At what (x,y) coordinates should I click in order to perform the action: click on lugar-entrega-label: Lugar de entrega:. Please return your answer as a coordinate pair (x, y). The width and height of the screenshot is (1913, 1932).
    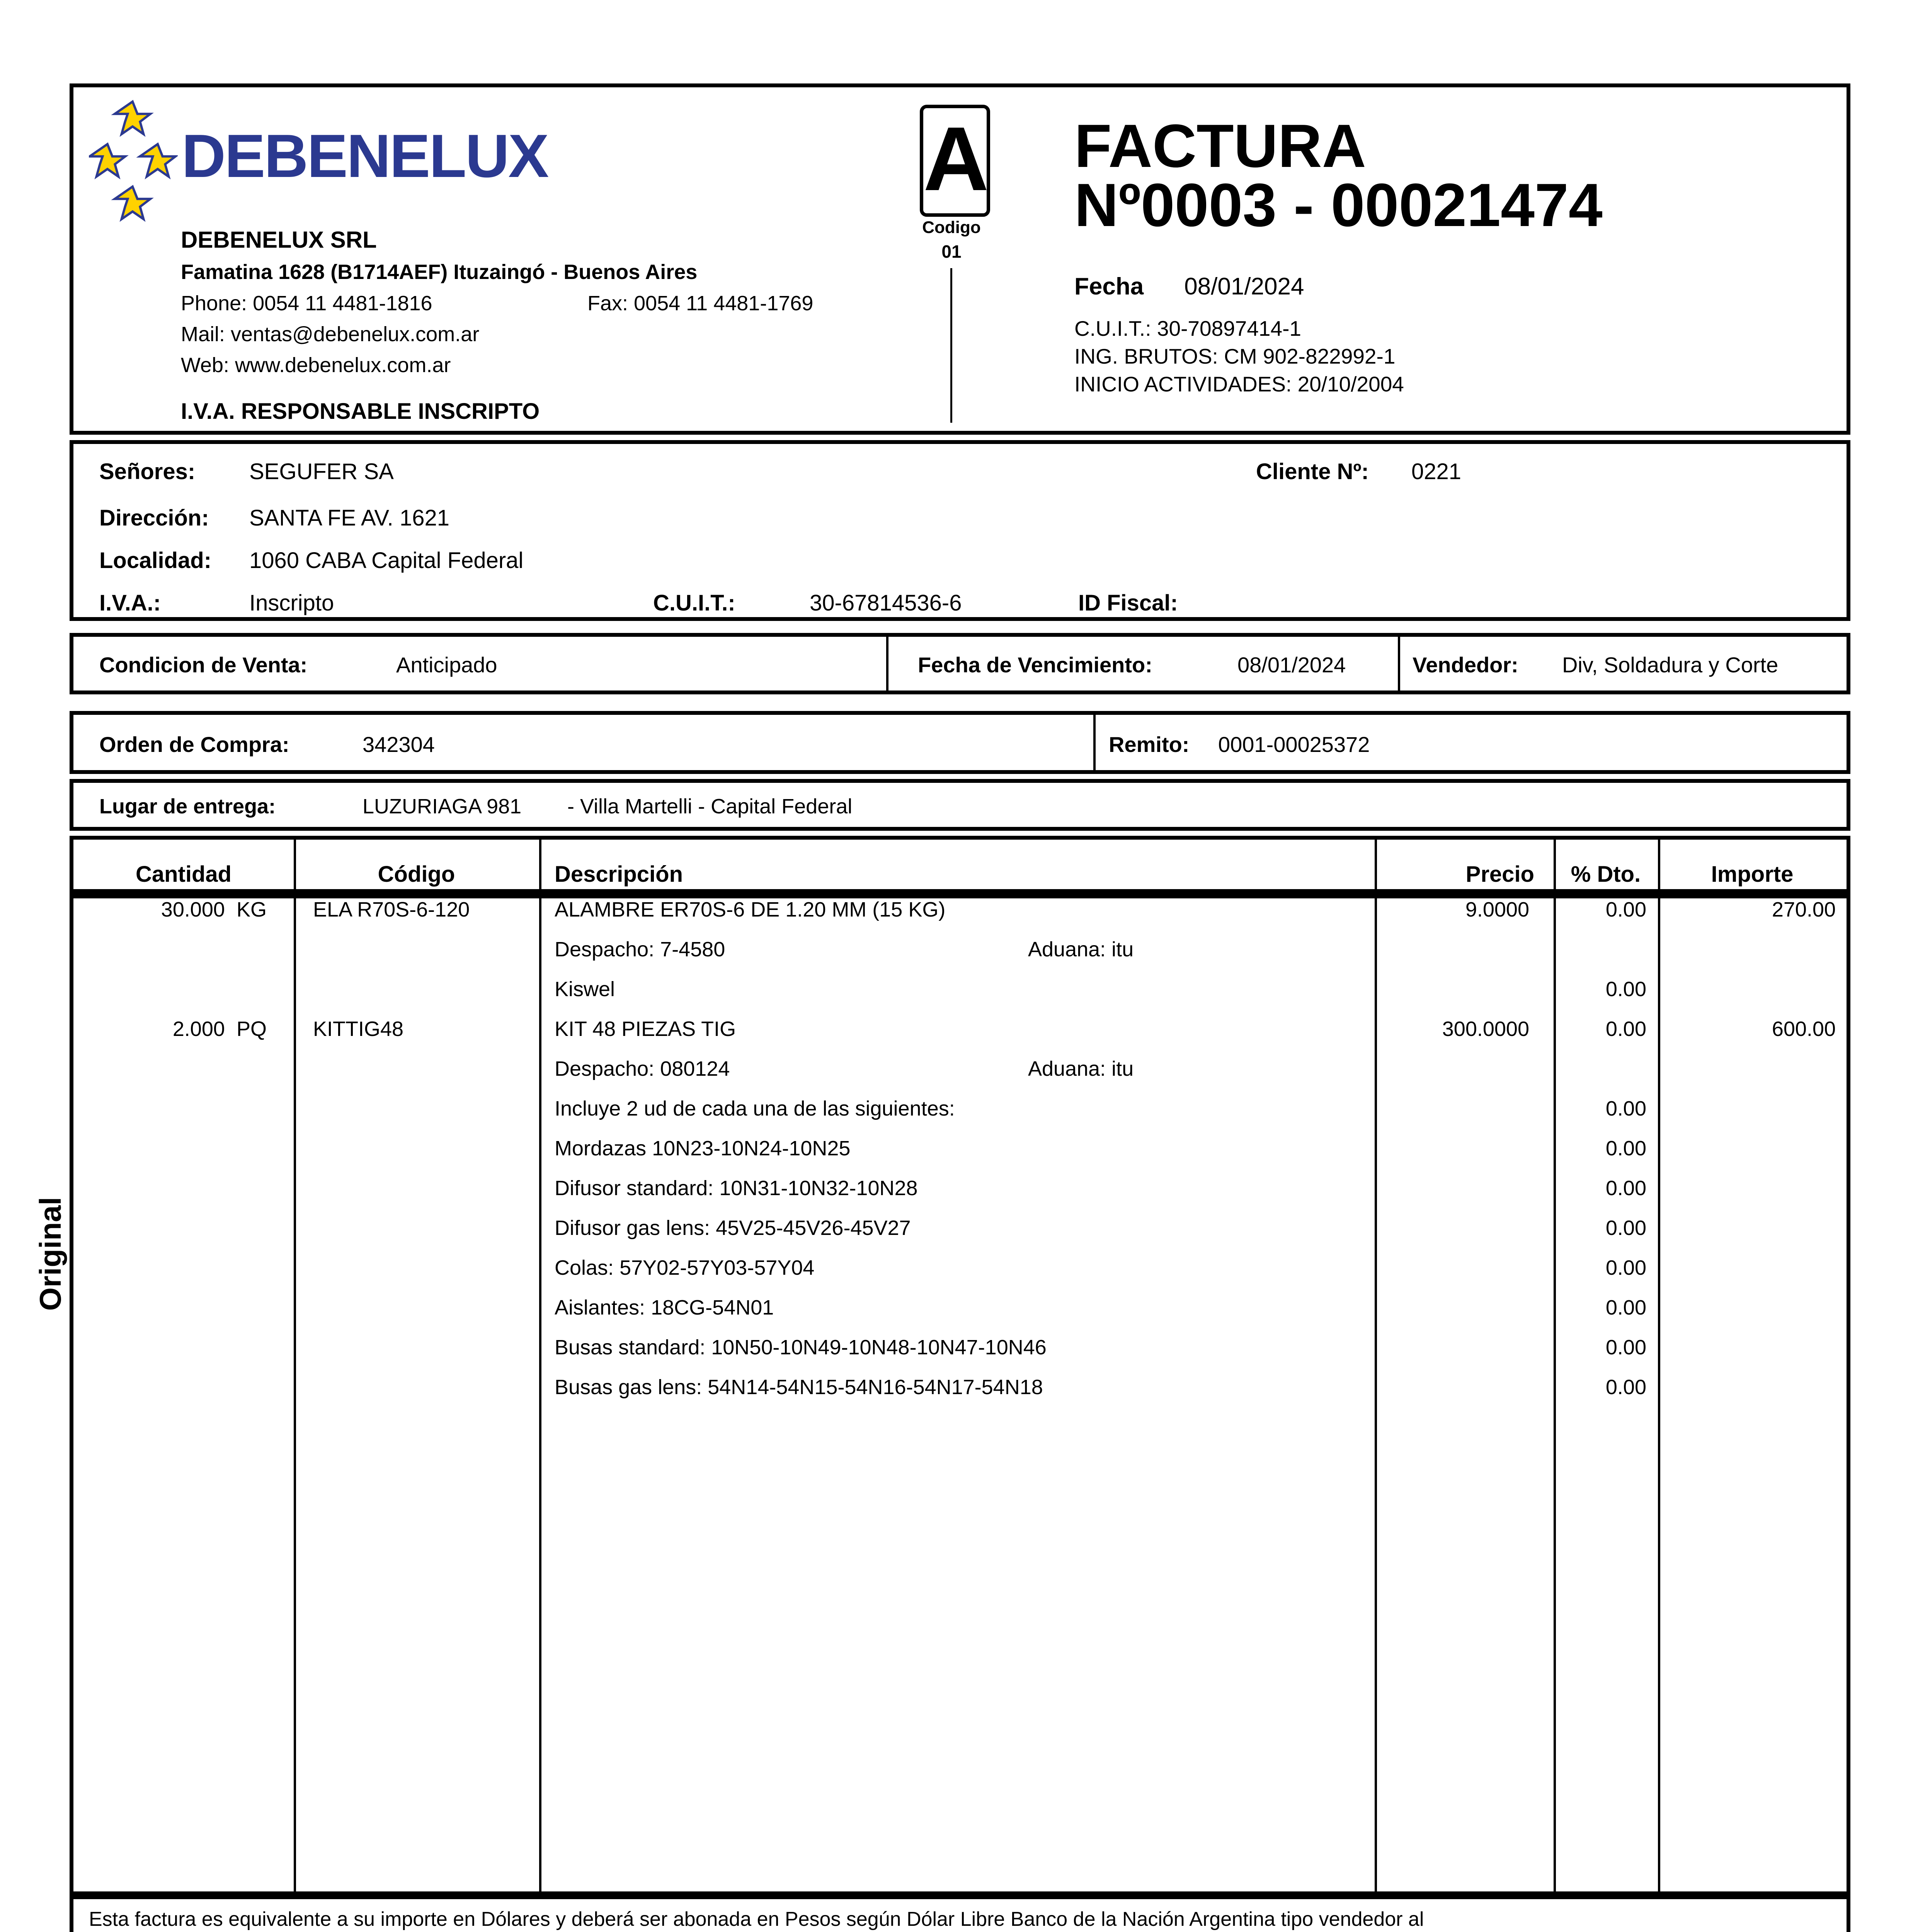
    Looking at the image, I should click on (187, 807).